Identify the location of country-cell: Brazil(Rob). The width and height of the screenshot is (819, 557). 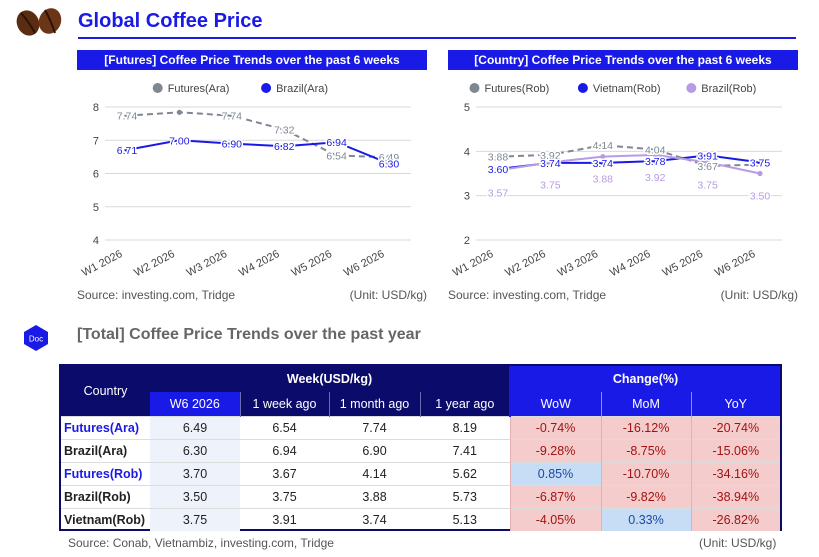
(105, 496).